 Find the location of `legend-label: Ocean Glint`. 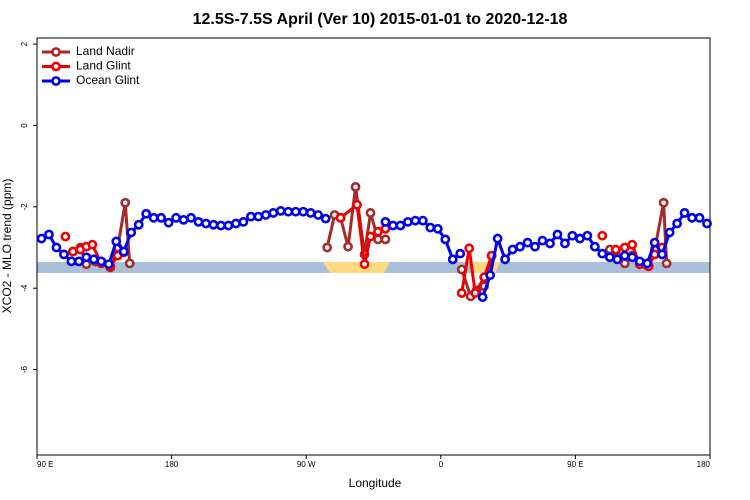

legend-label: Ocean Glint is located at coordinates (108, 80).